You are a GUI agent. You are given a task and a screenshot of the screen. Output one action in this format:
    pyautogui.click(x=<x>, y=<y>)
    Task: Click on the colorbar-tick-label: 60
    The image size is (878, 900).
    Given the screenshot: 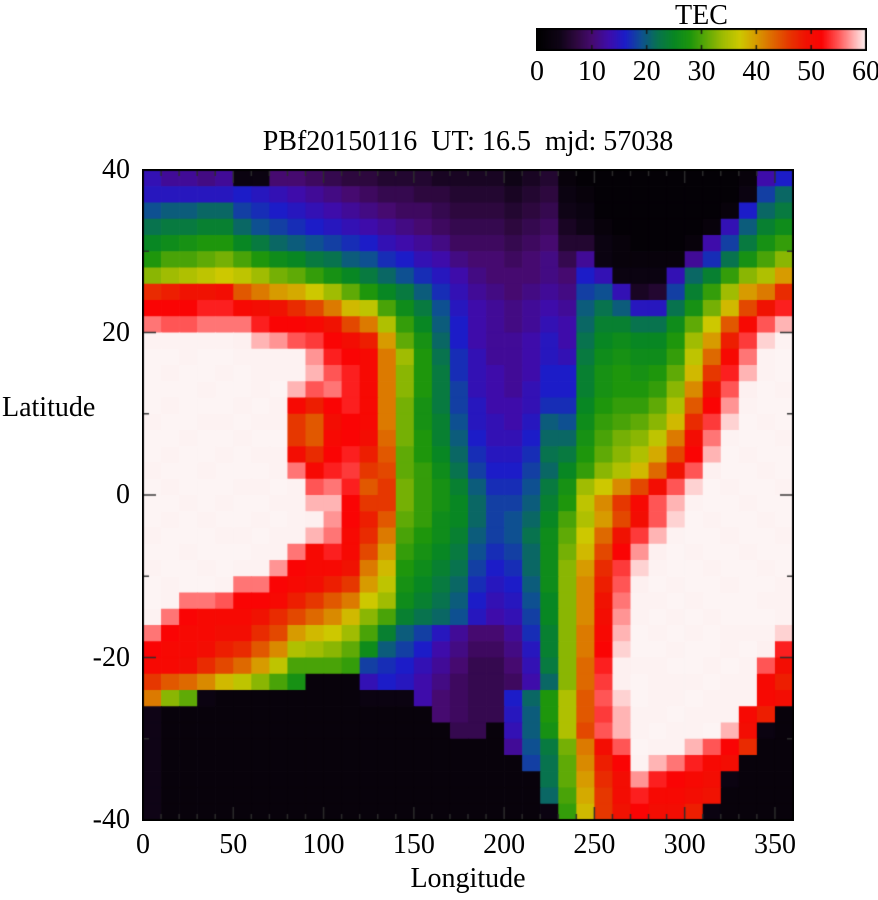 What is the action you would take?
    pyautogui.click(x=865, y=71)
    